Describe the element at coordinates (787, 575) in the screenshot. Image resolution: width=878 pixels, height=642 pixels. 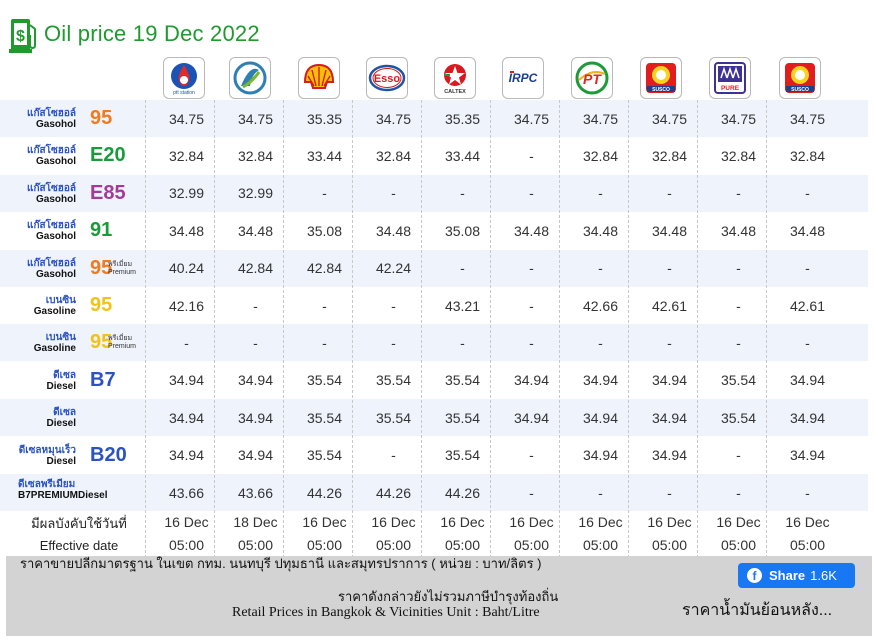
I see `share-label: Share` at that location.